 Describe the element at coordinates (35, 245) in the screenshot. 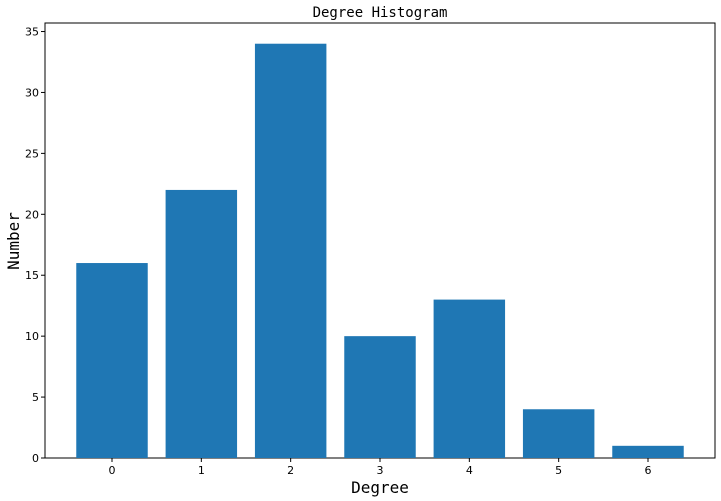

I see `y-axis-ticks: 0 5 10 15 20 25 30 35` at that location.